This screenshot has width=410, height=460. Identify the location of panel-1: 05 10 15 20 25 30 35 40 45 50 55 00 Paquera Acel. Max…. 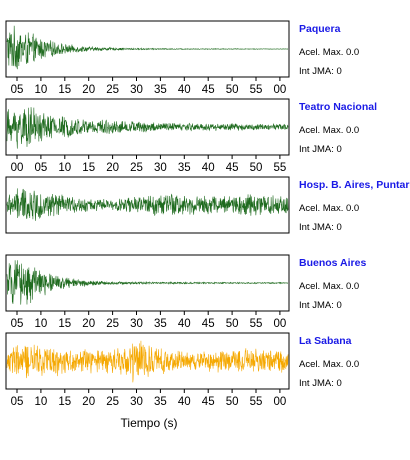
(182, 58).